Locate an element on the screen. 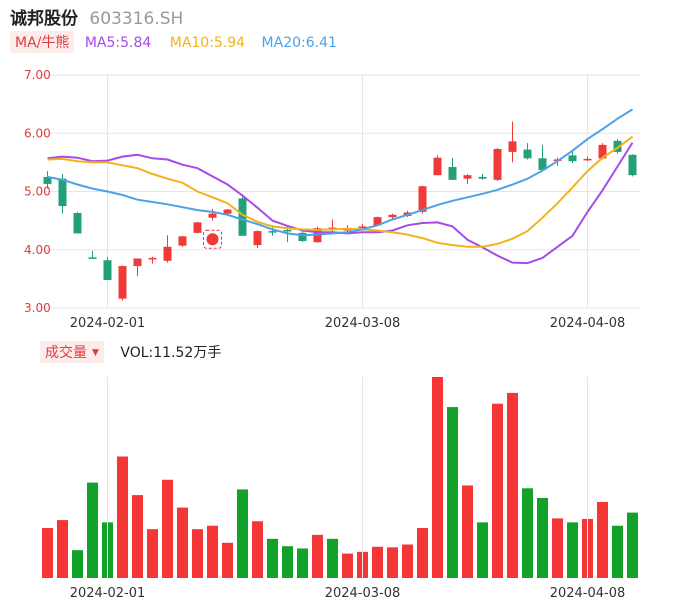 The image size is (686, 606). volume-toggle-label: 成交量 is located at coordinates (66, 353).